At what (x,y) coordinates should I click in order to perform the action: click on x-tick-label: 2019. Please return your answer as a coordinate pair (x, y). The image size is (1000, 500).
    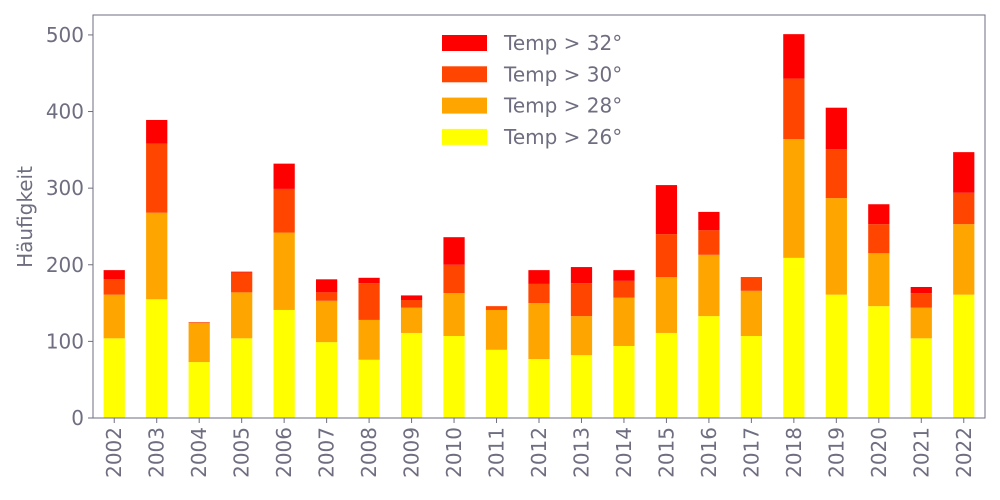
    Looking at the image, I should click on (836, 452).